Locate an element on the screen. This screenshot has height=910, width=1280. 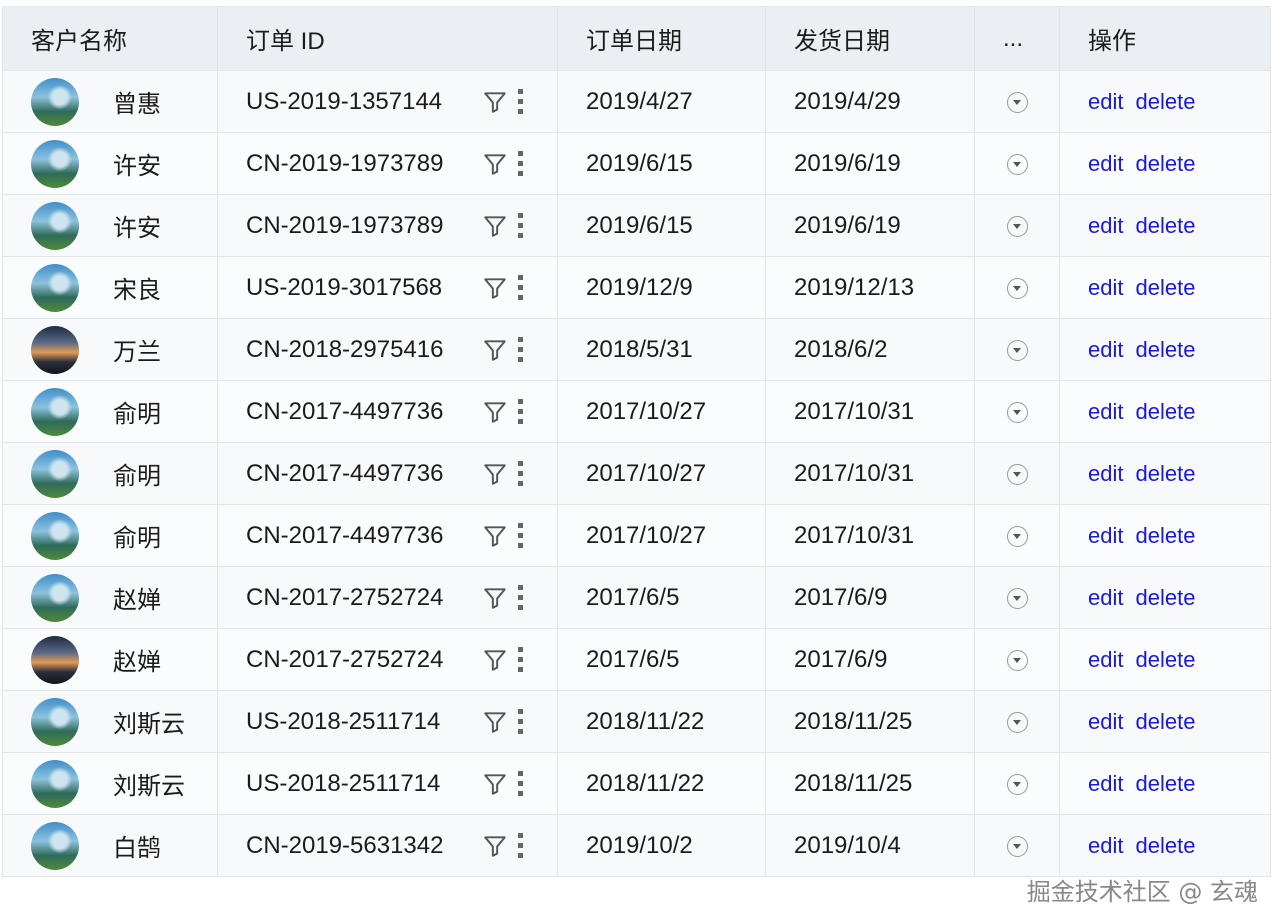
customer-name: 刘斯云 is located at coordinates (149, 724).